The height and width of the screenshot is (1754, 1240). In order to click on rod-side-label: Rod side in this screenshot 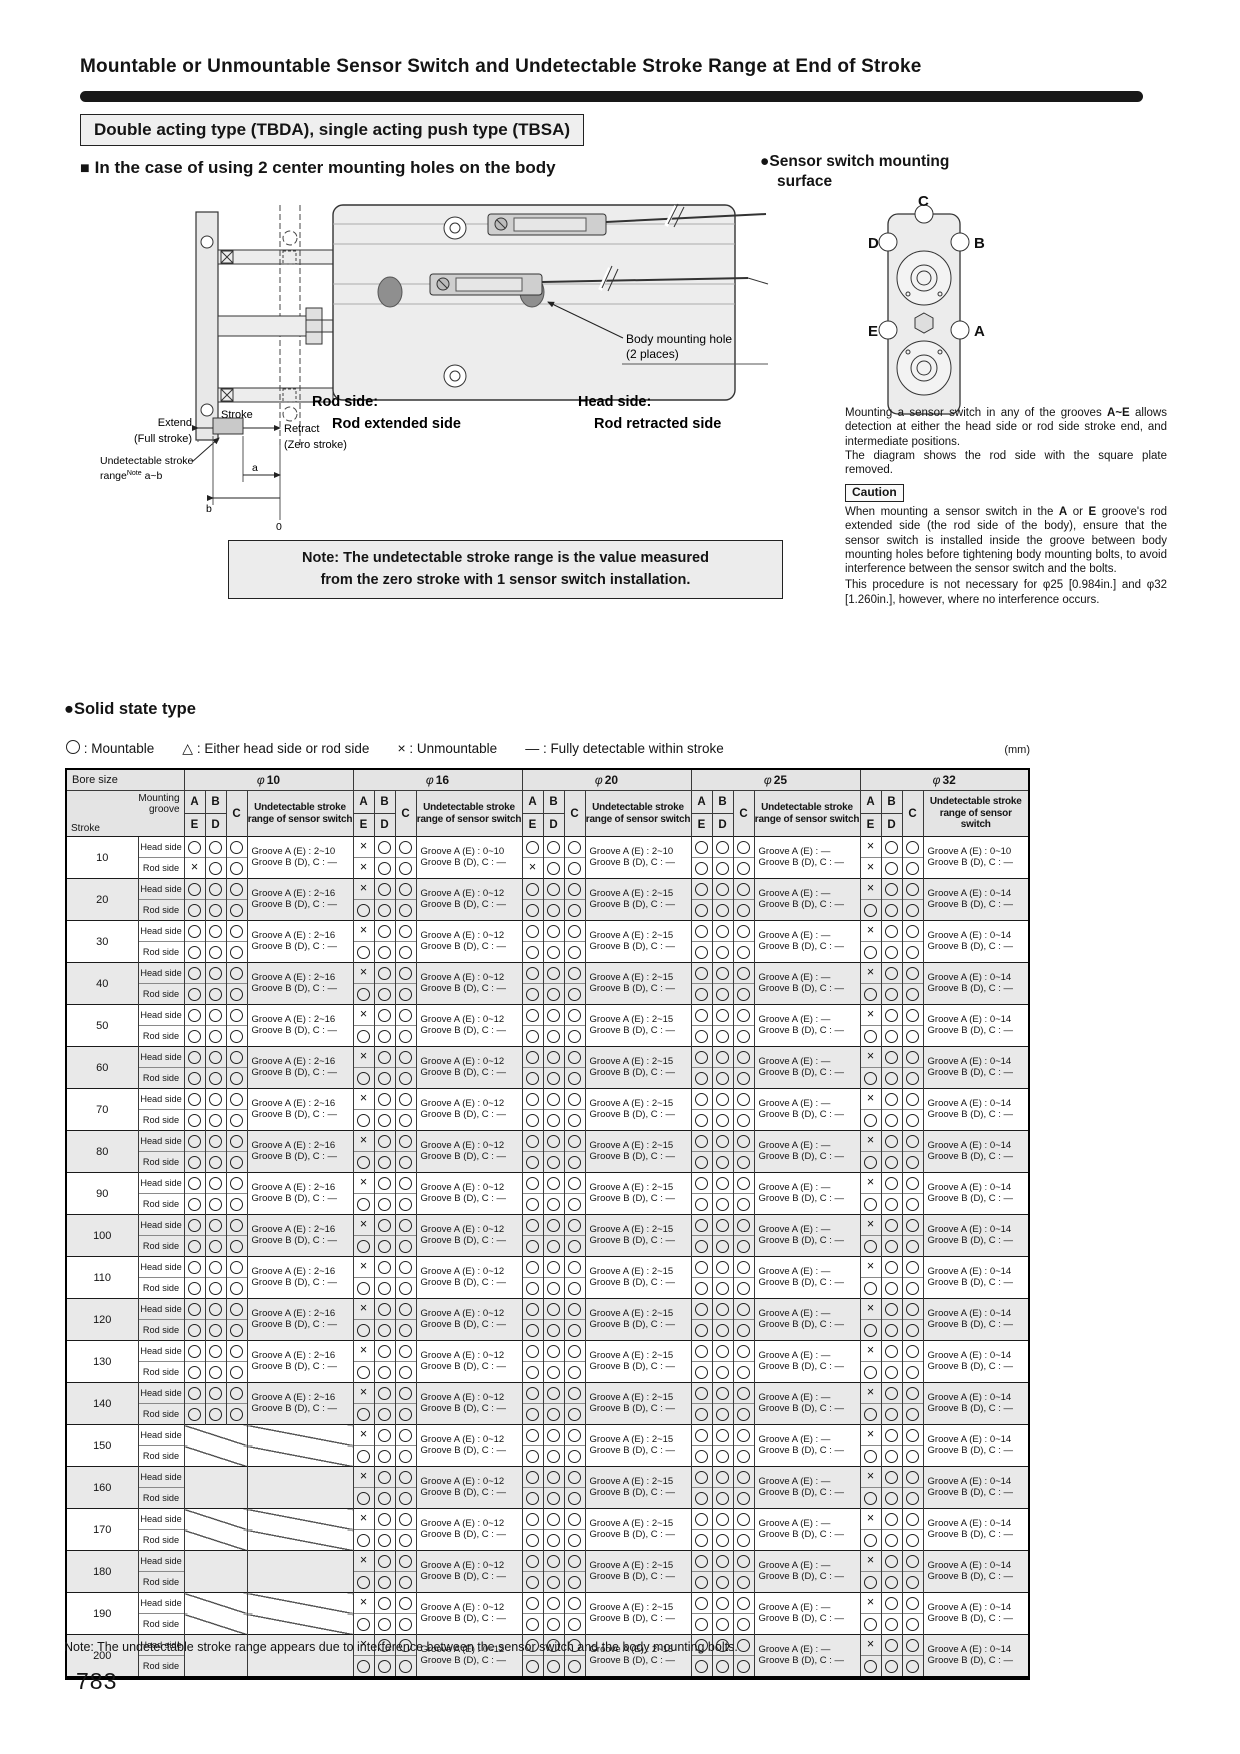, I will do `click(161, 1540)`.